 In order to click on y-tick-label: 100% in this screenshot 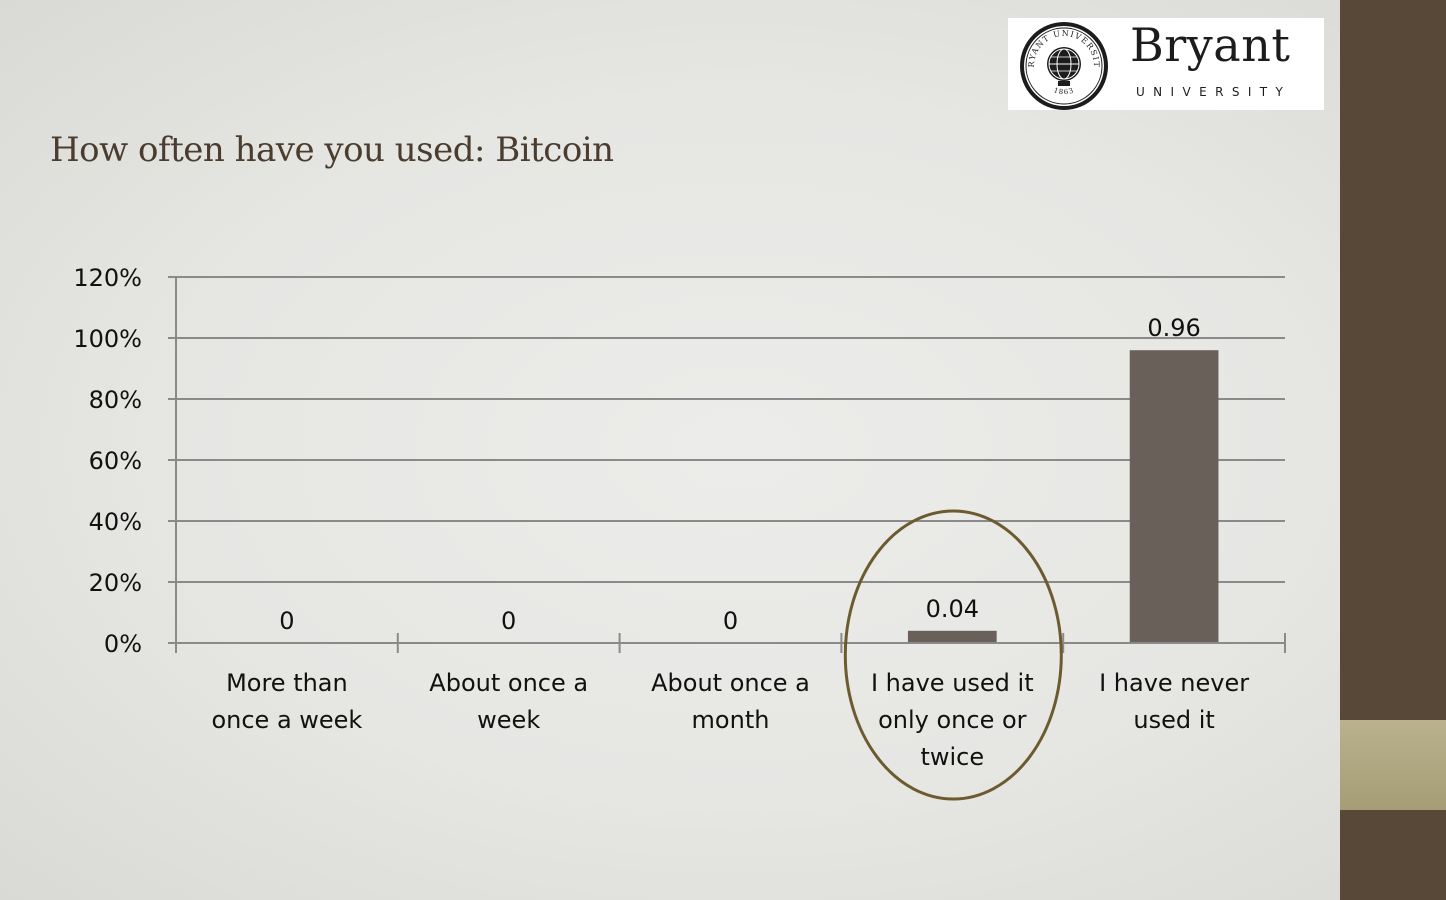, I will do `click(107, 339)`.